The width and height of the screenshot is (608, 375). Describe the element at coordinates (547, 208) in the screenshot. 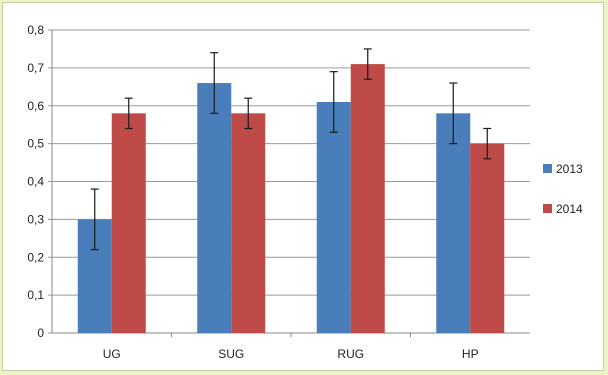

I see `legend-swatch-2014` at that location.